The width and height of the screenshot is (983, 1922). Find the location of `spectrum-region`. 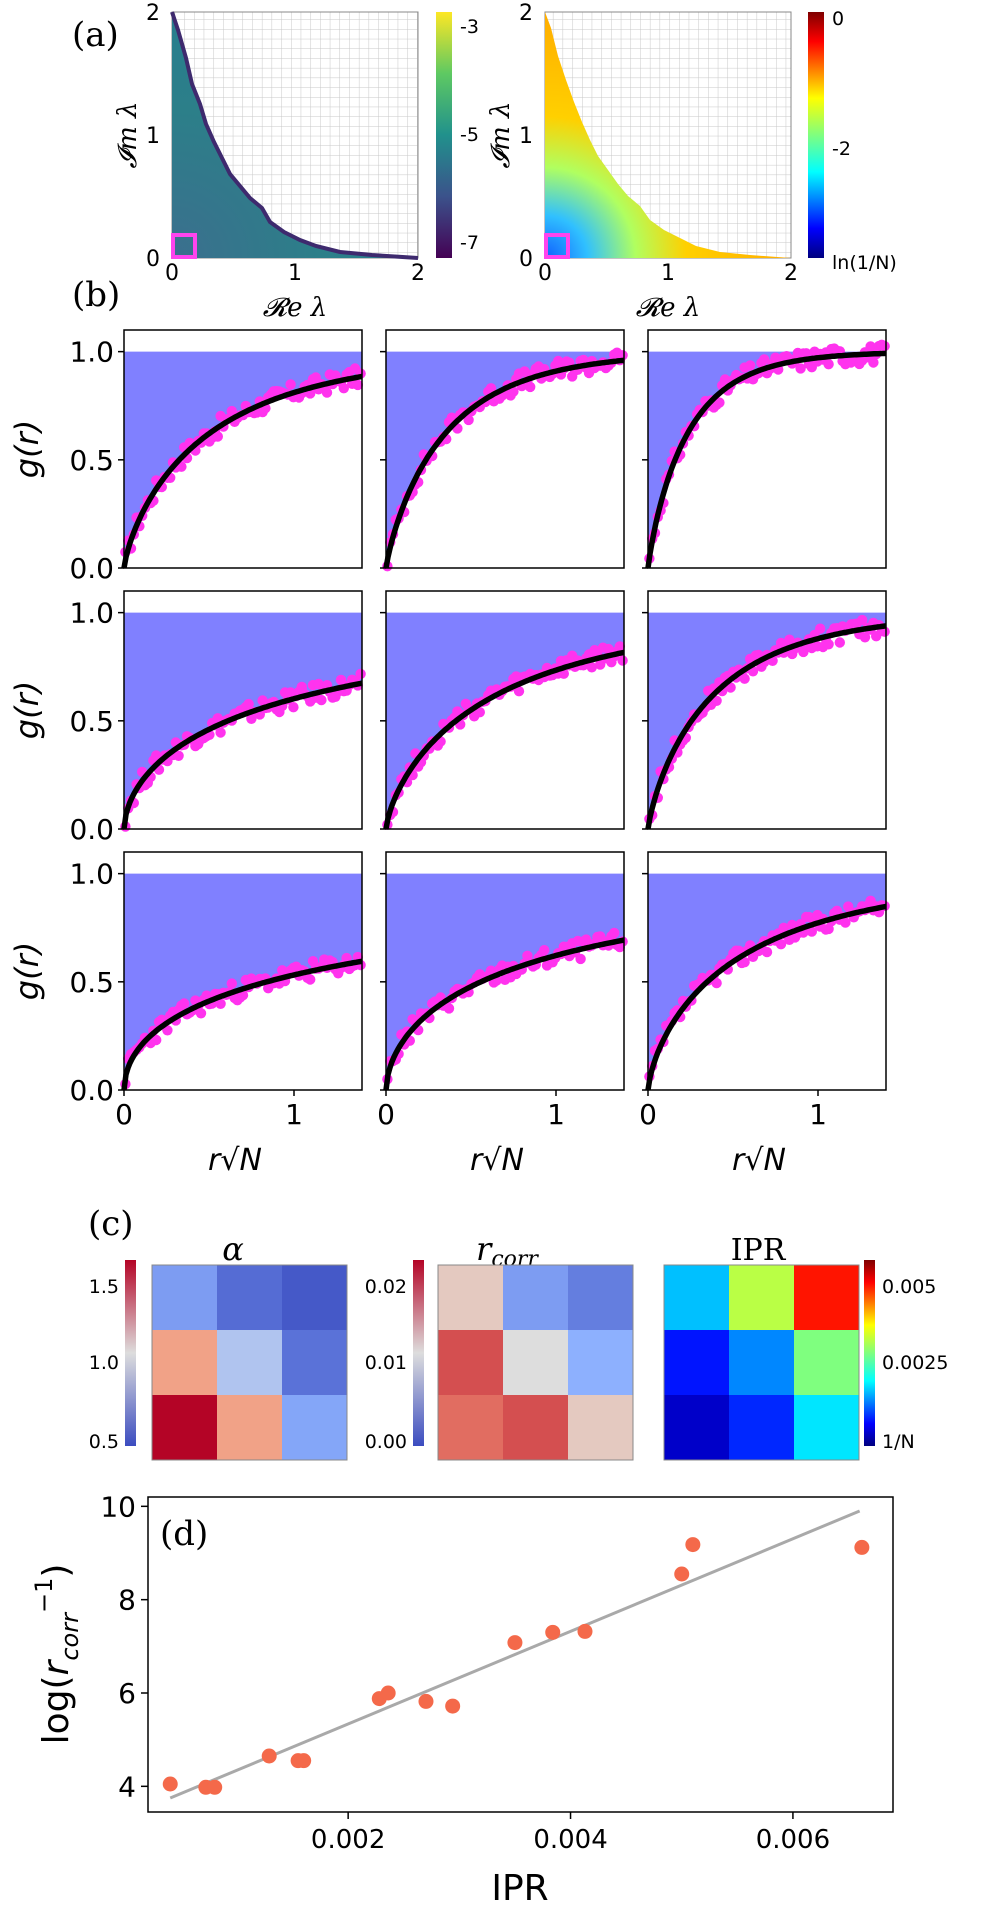

spectrum-region is located at coordinates (295, 135).